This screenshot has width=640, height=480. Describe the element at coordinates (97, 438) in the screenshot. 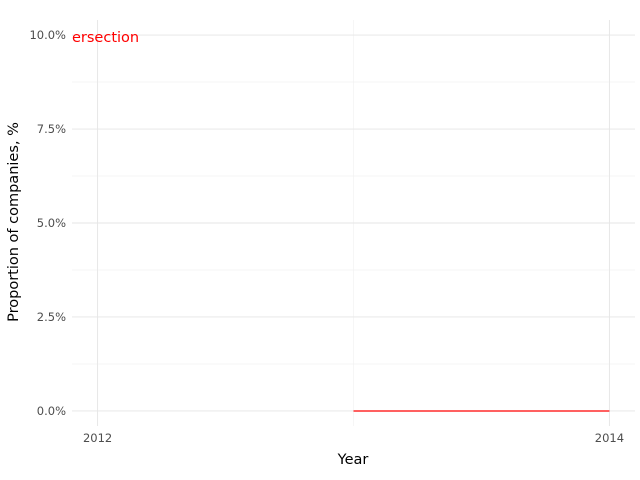

I see `x-tick-label: 2012` at that location.